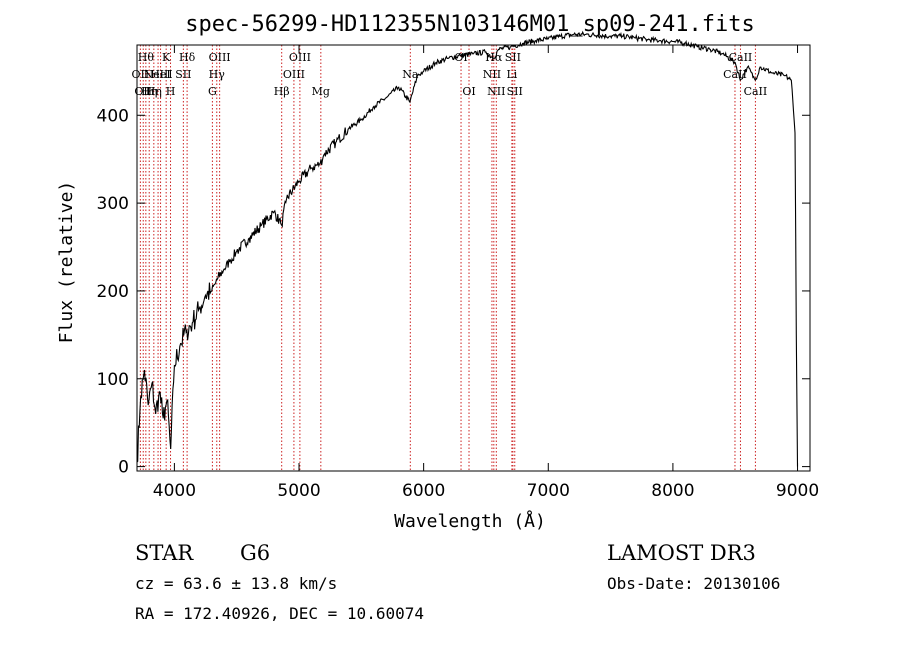  I want to click on spectral-line-label: NeIII, so click(157, 74).